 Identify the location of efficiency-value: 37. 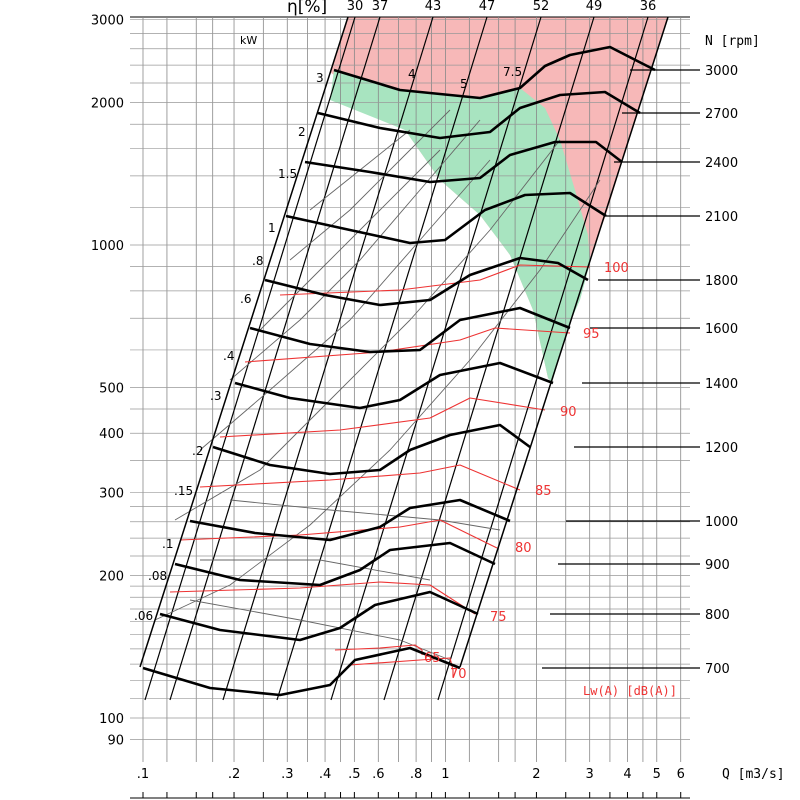
(380, 7).